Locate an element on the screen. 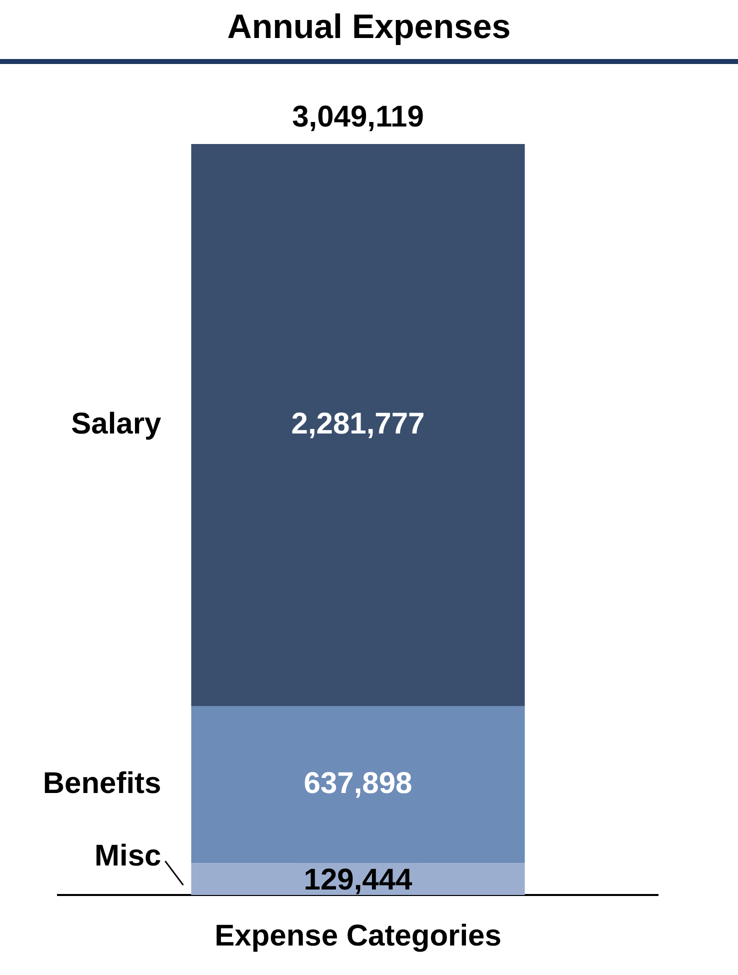 The height and width of the screenshot is (975, 738). chart-title: Annual Expenses is located at coordinates (369, 28).